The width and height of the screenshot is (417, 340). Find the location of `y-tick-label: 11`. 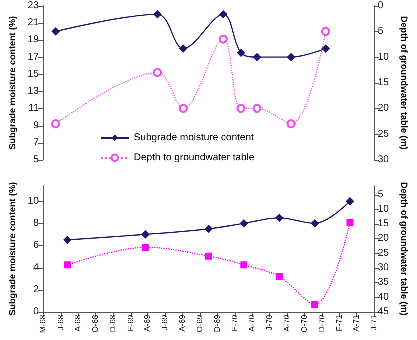

y-tick-label: 11 is located at coordinates (34, 108).